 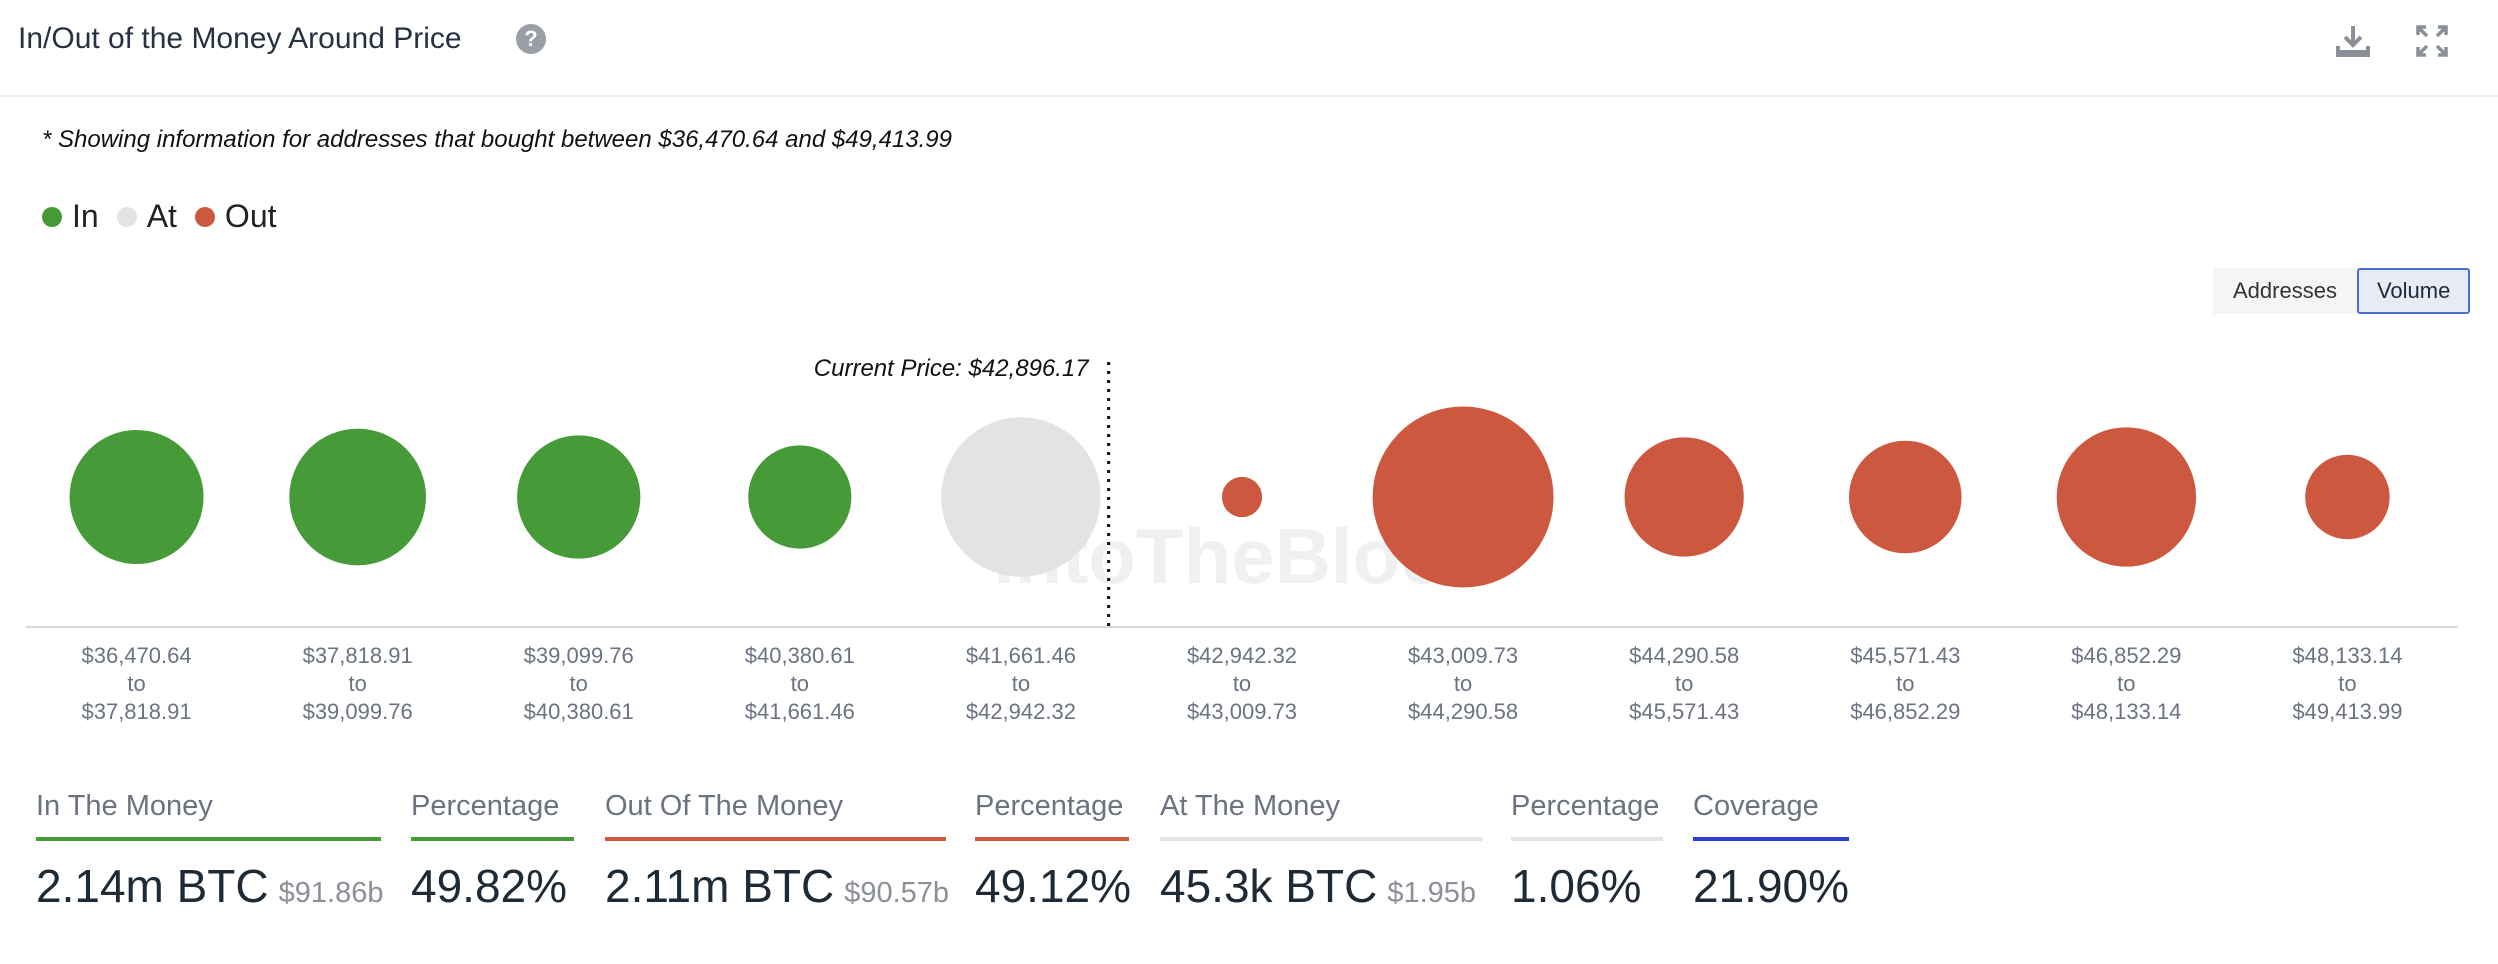 I want to click on tick-label-from: $43,009.73, so click(x=1463, y=655).